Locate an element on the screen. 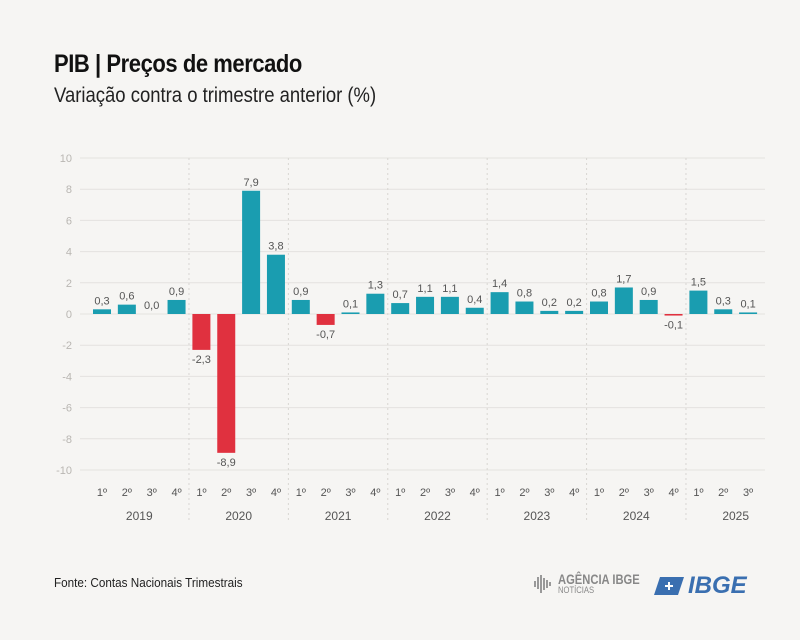  data-label: 3,8 is located at coordinates (275, 247).